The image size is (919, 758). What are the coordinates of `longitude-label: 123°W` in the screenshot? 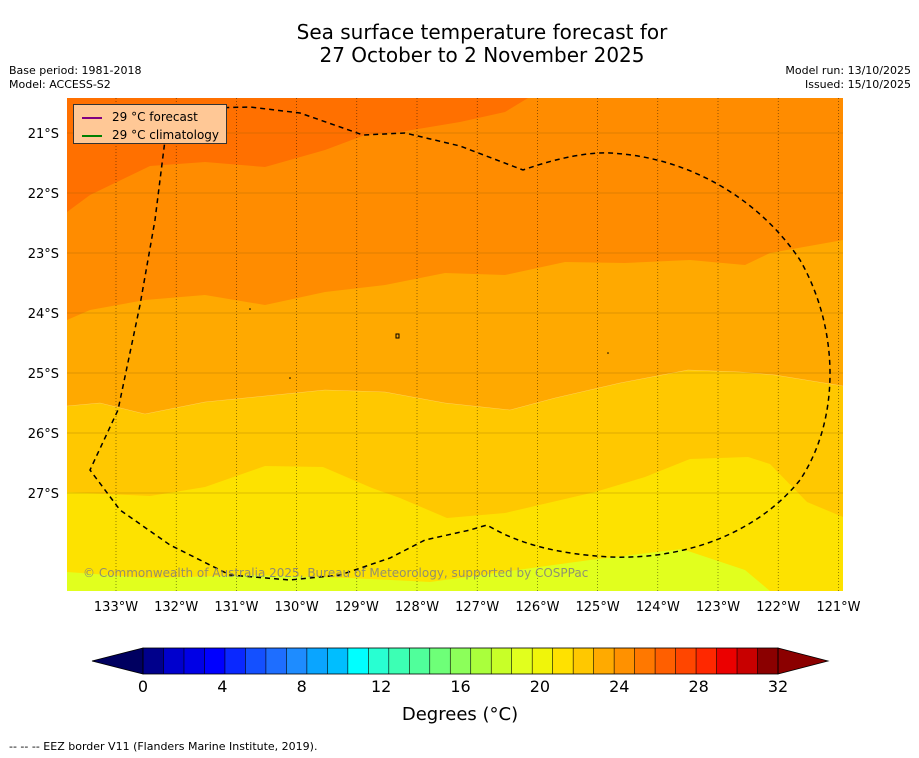 It's located at (718, 607).